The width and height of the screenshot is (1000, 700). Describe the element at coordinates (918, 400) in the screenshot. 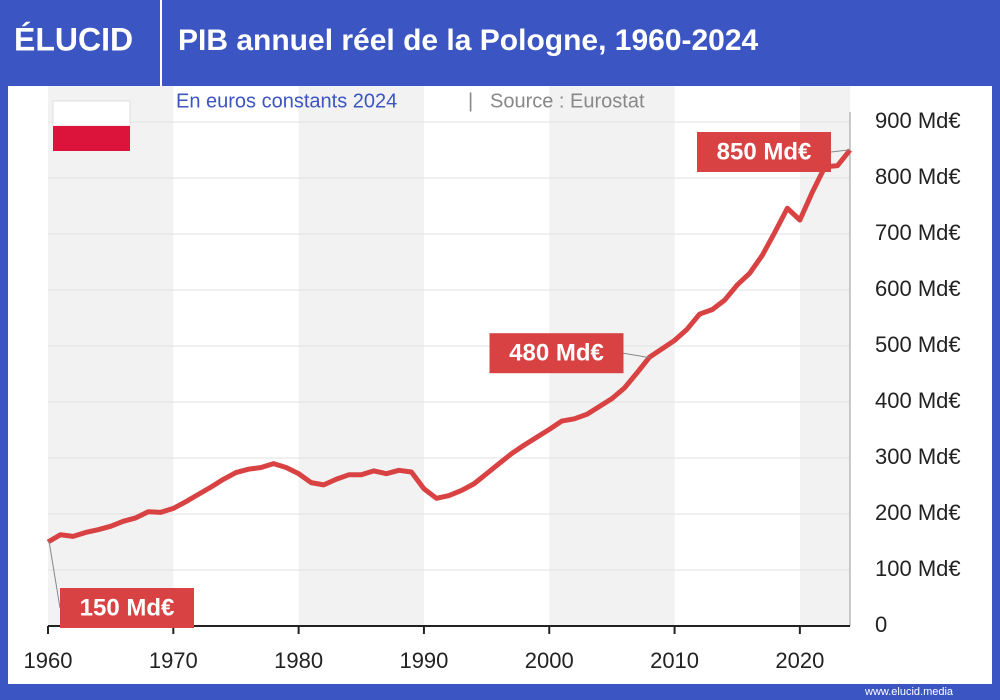

I see `y-tick-label: 400 Md€` at that location.